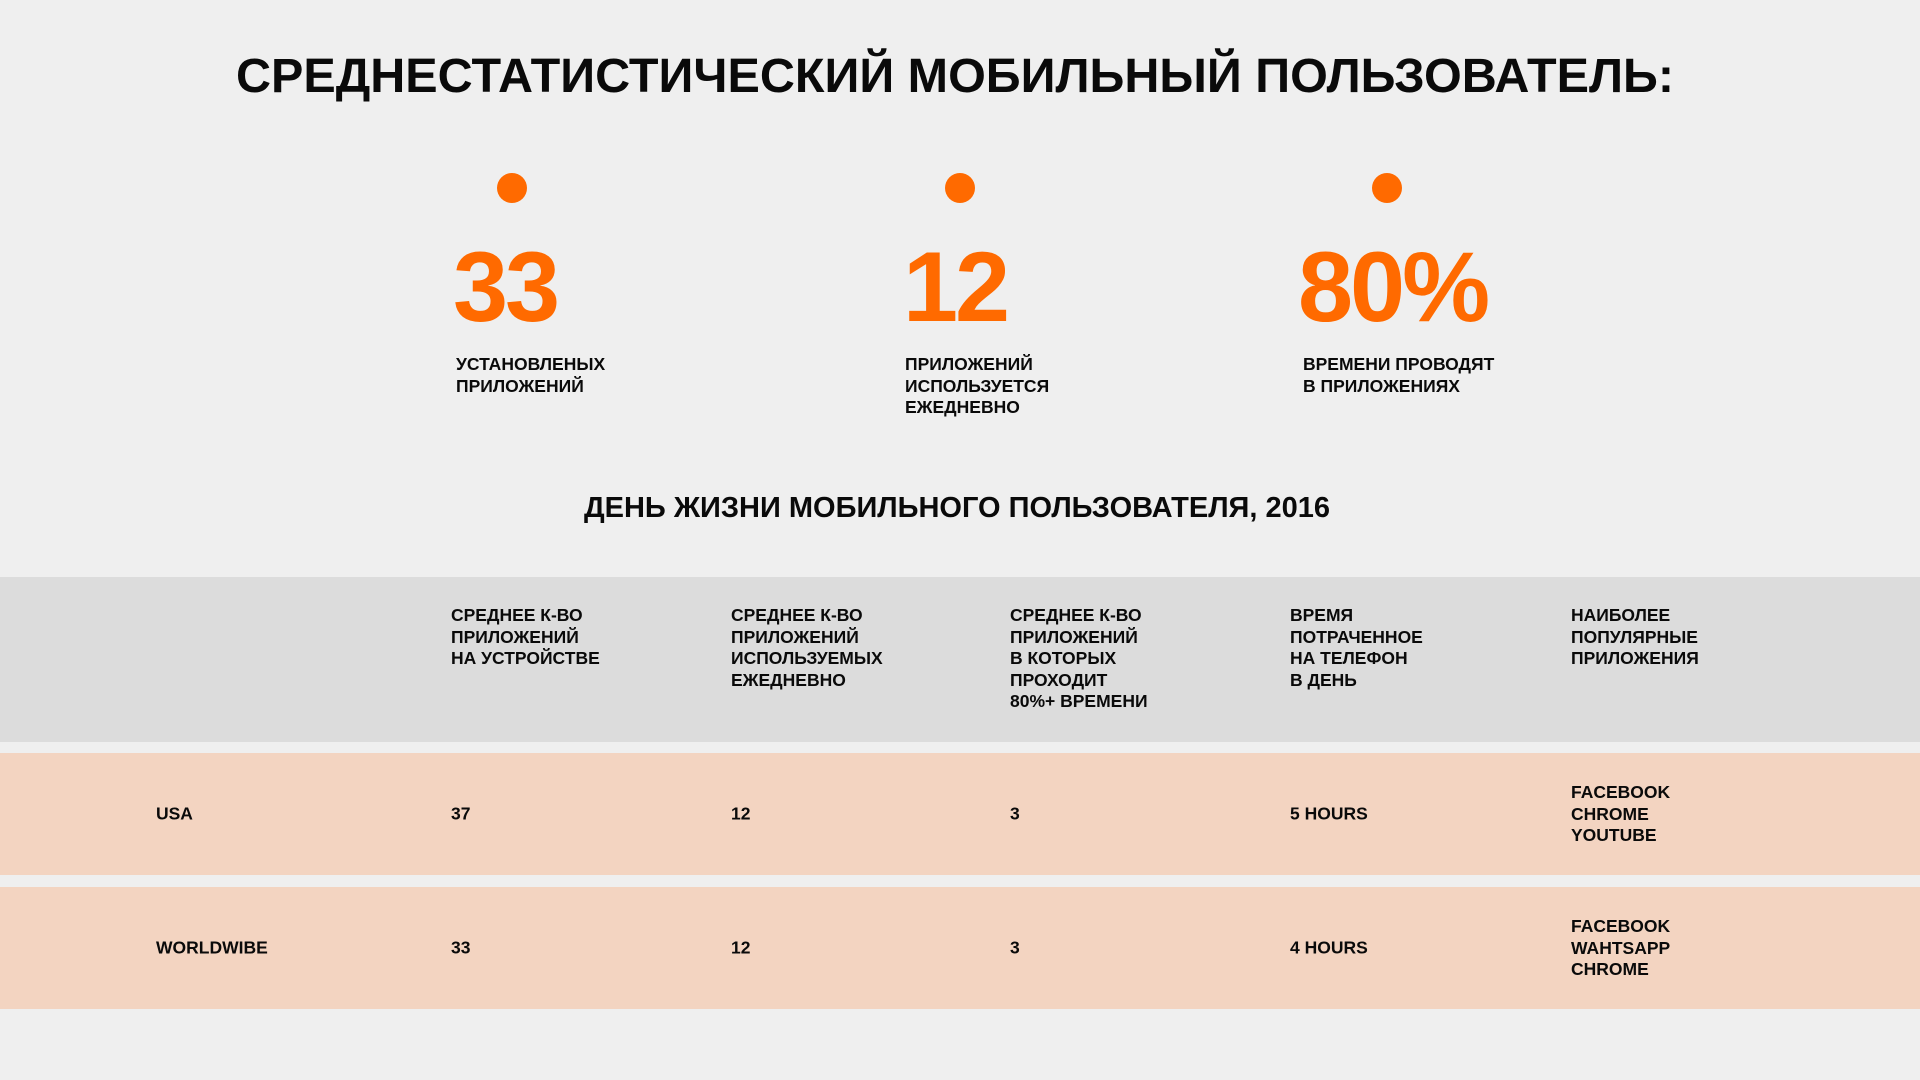 This screenshot has height=1080, width=1920. I want to click on cell-country: USA, so click(174, 813).